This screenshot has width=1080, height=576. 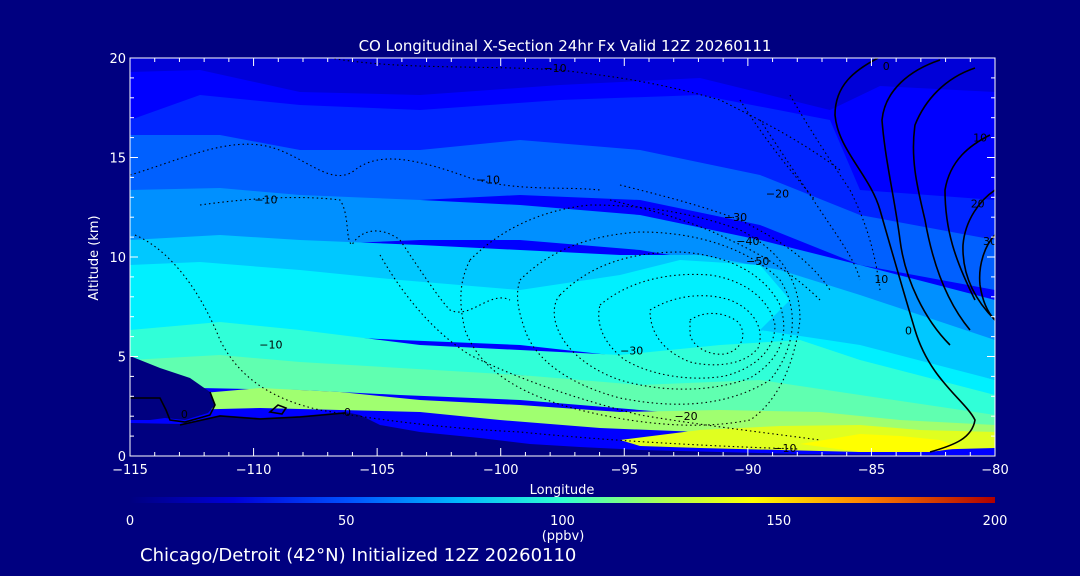 I want to click on y-tick-label: 20, so click(x=117, y=59).